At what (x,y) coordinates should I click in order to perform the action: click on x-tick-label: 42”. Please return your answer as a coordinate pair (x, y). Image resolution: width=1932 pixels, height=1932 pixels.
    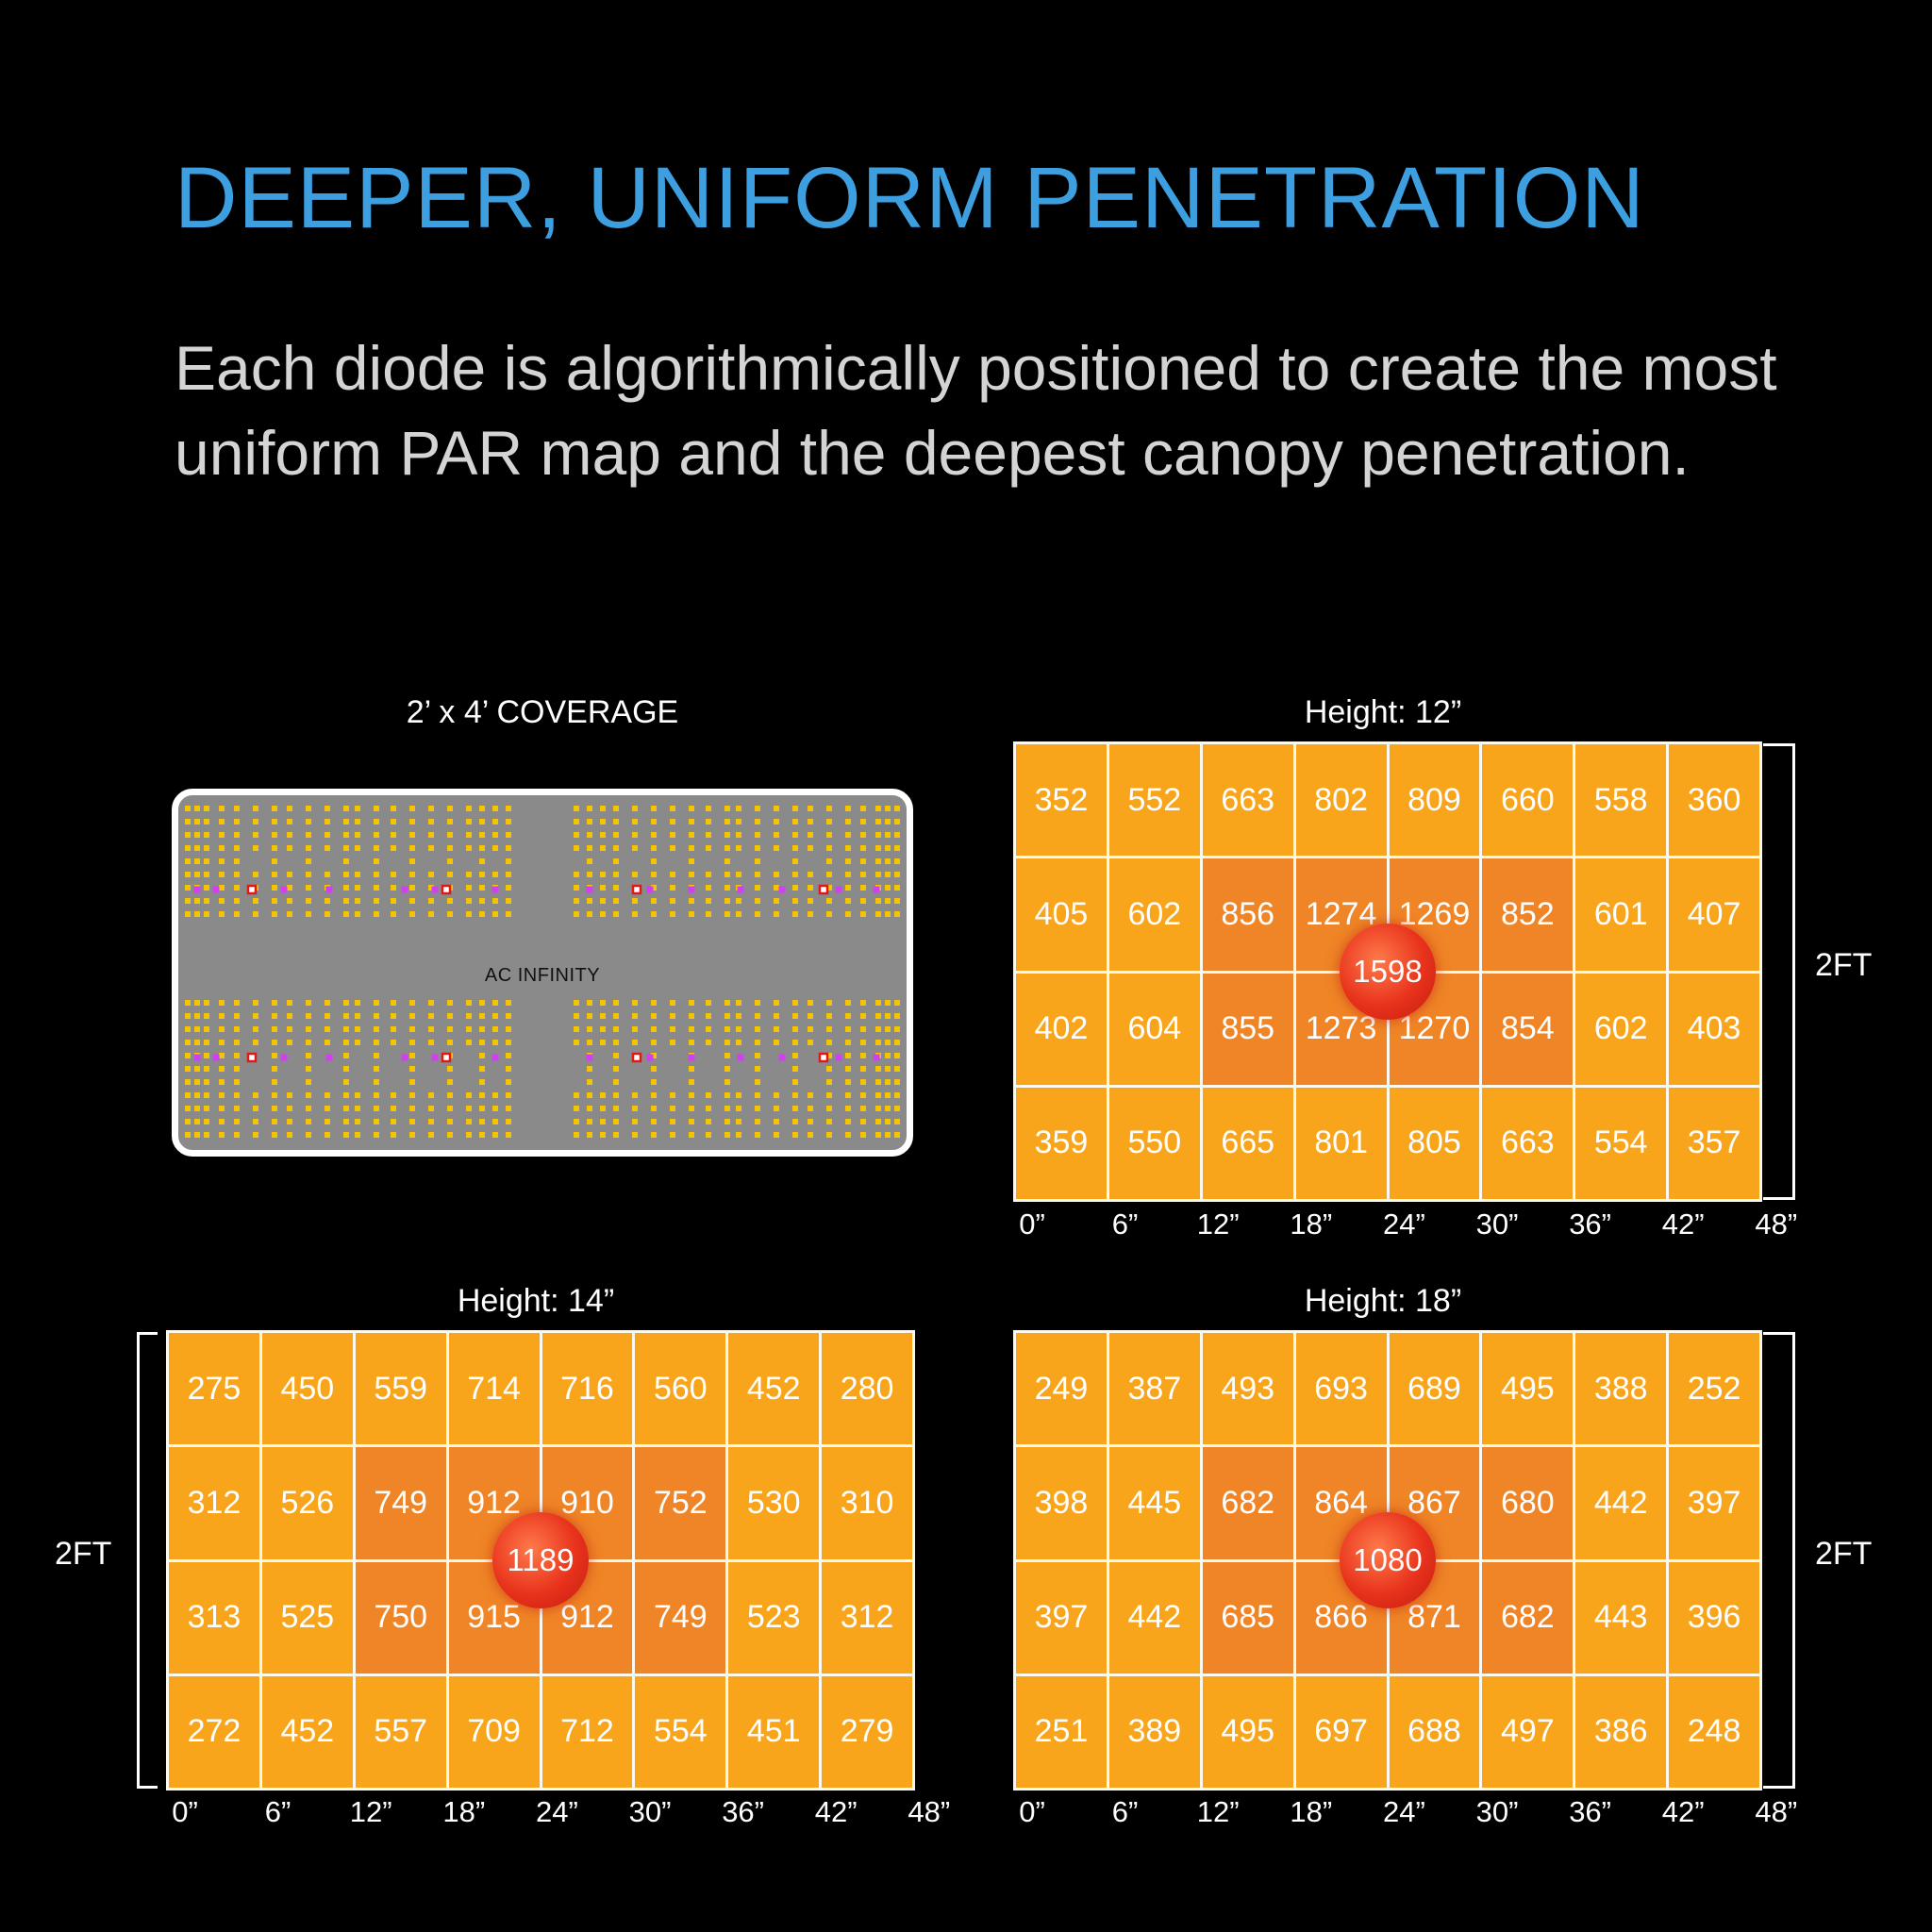
    Looking at the image, I should click on (1683, 1224).